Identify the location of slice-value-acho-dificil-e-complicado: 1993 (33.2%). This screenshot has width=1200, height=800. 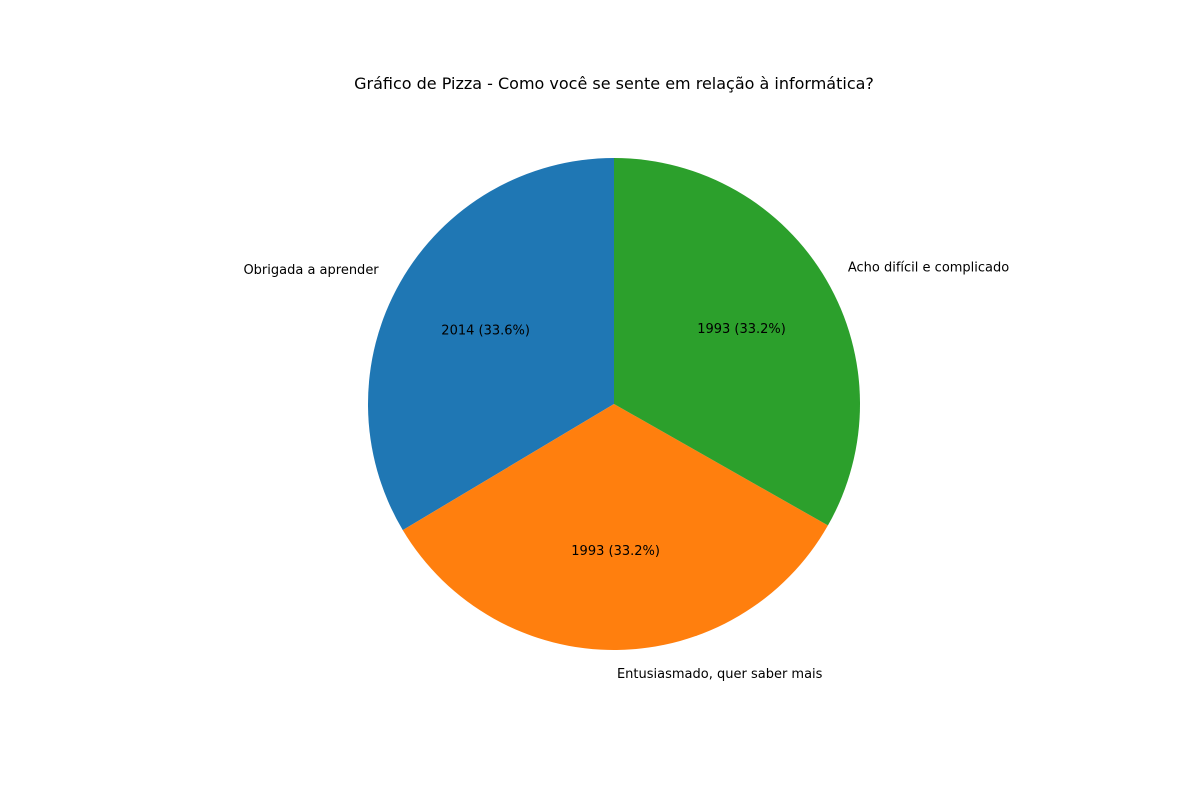
(741, 329).